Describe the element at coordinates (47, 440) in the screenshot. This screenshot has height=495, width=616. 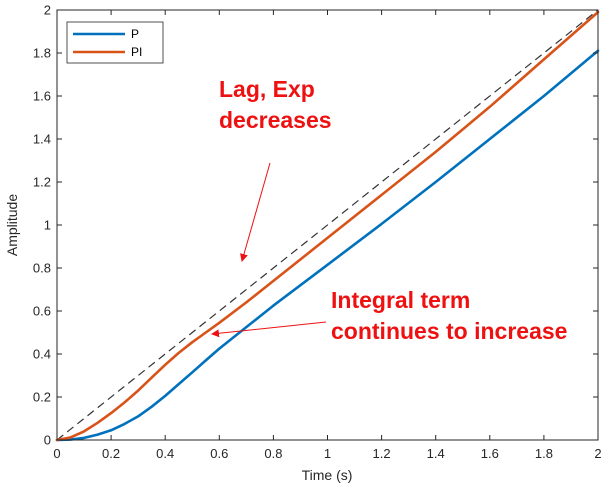
I see `y-tick-label: 0` at that location.